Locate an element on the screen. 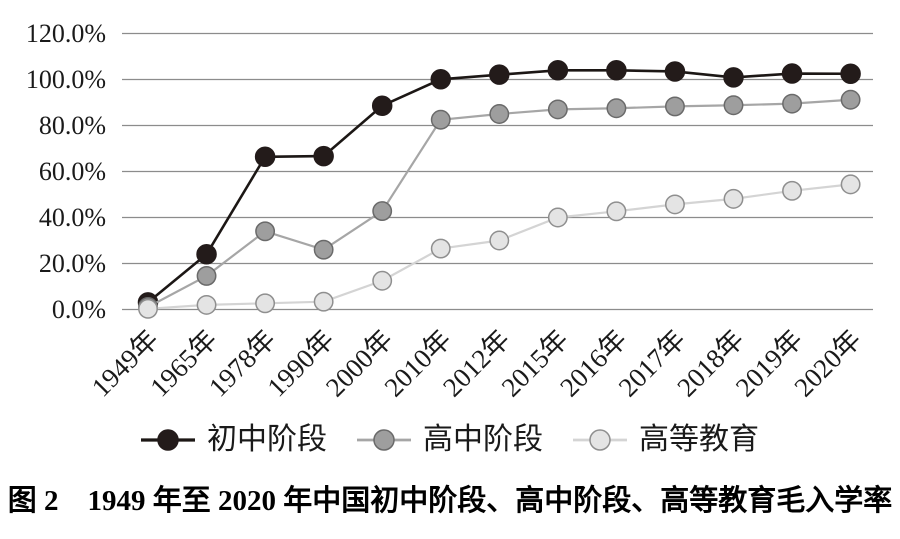  y-tick-label: 20.0% is located at coordinates (72, 263).